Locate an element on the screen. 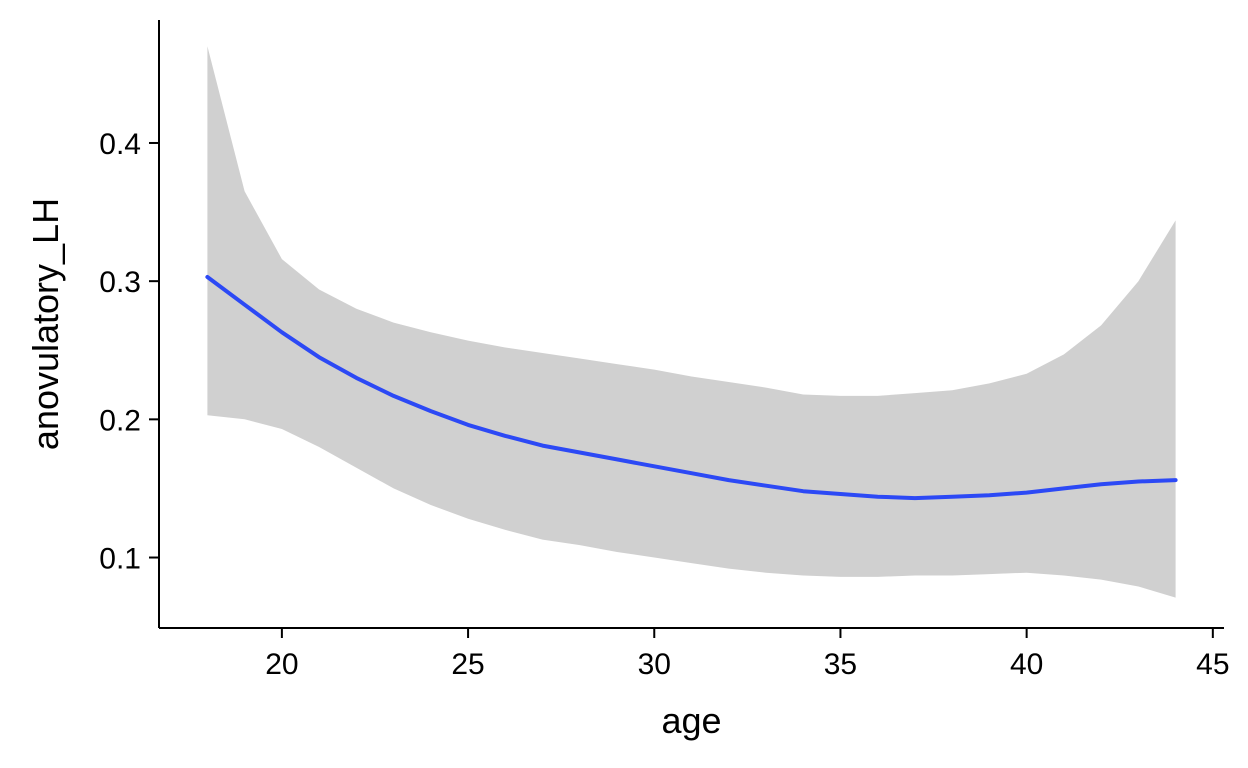  x-axis-ticks: 20 25 30 35 40 45 is located at coordinates (747, 654).